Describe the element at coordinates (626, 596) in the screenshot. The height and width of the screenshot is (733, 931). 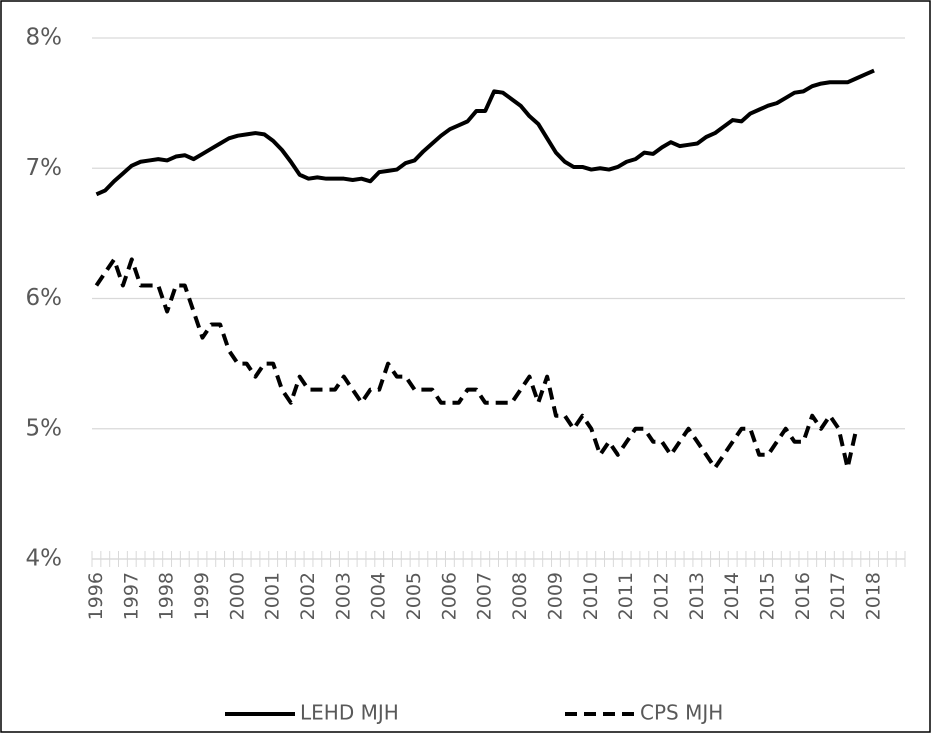
I see `x-tick-label: 2011` at that location.